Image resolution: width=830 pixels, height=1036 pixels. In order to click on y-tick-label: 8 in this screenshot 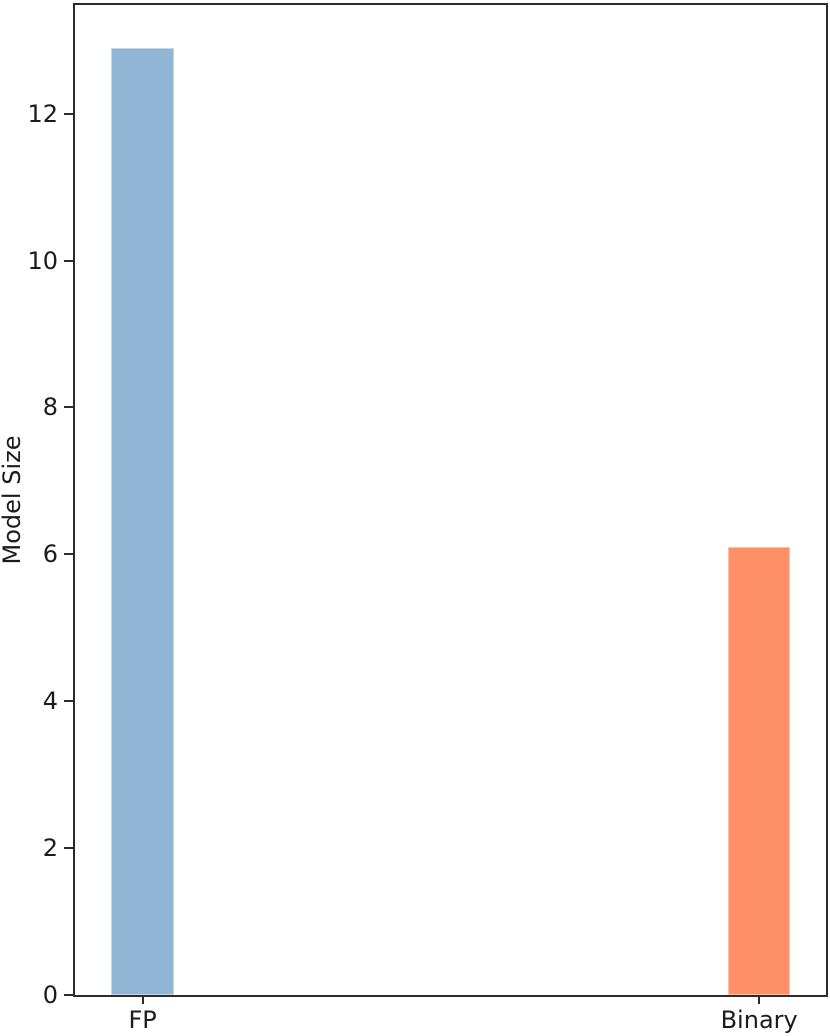, I will do `click(50, 407)`.